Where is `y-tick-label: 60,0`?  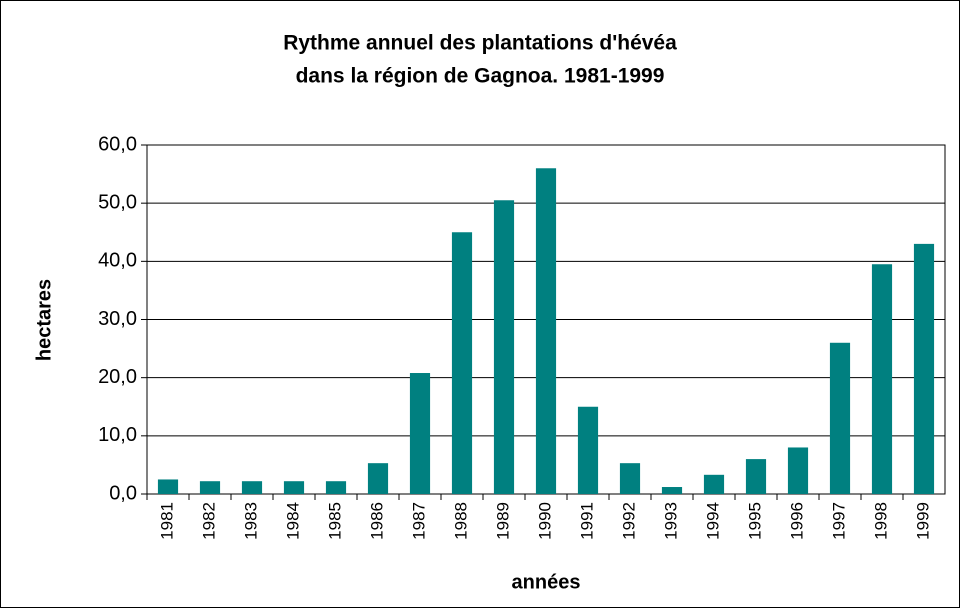 y-tick-label: 60,0 is located at coordinates (117, 144).